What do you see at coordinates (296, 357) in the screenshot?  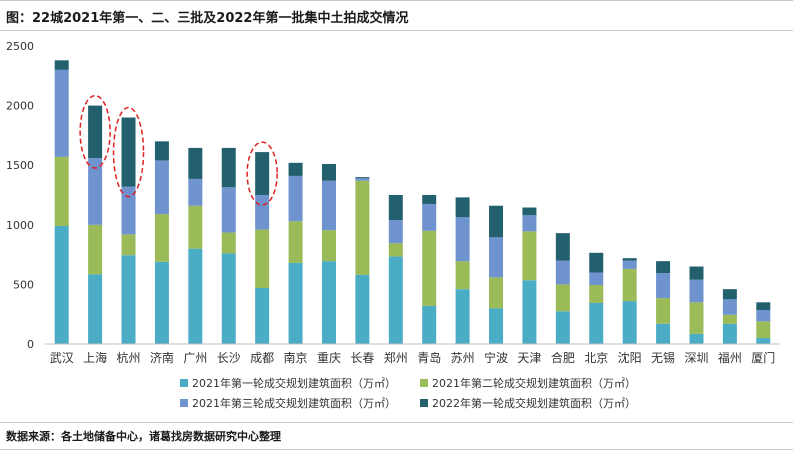 I see `x-tick-label: 南京` at bounding box center [296, 357].